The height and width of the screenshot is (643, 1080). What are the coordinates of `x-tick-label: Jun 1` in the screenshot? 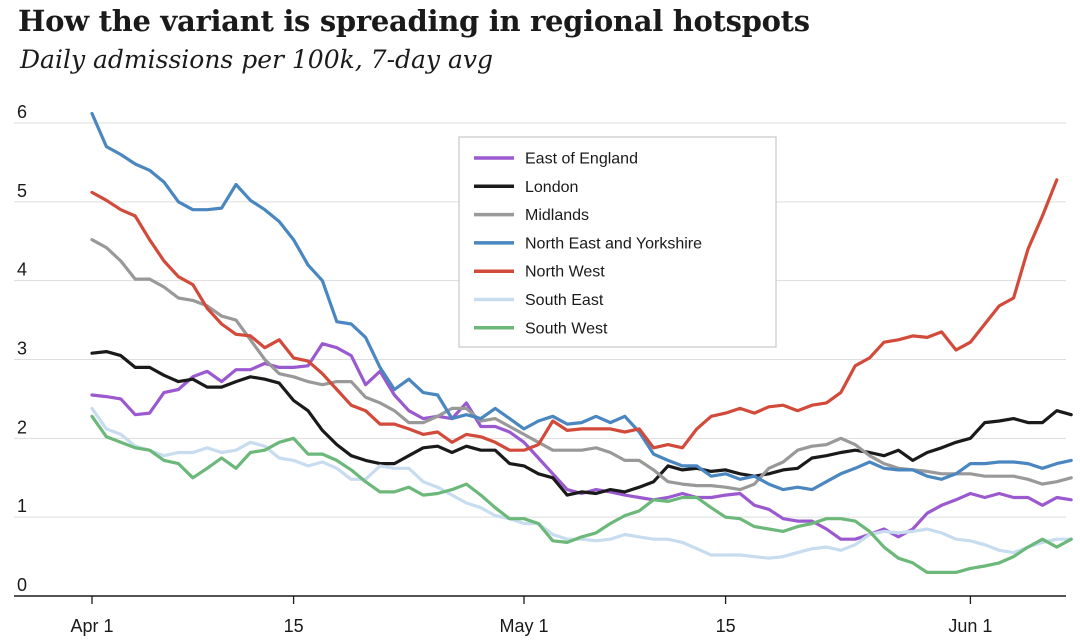 It's located at (970, 626).